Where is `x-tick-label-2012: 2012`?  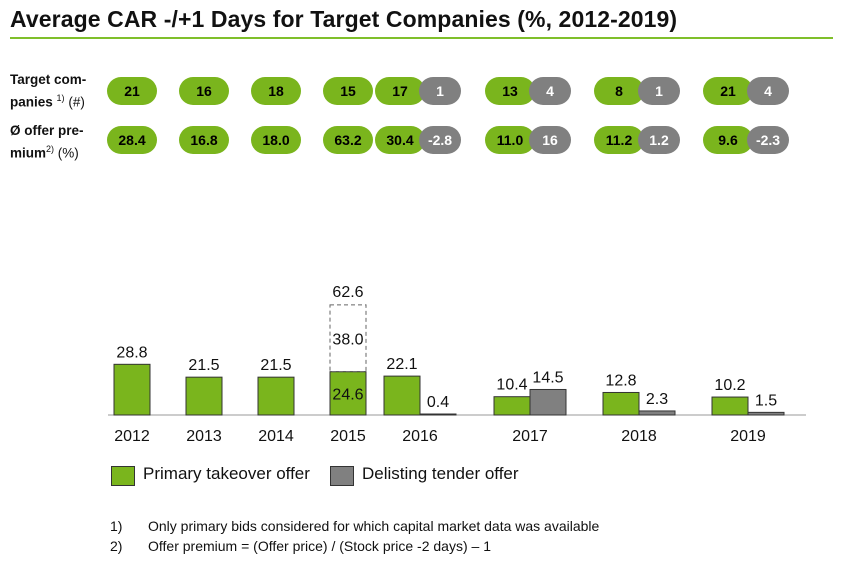 x-tick-label-2012: 2012 is located at coordinates (132, 436).